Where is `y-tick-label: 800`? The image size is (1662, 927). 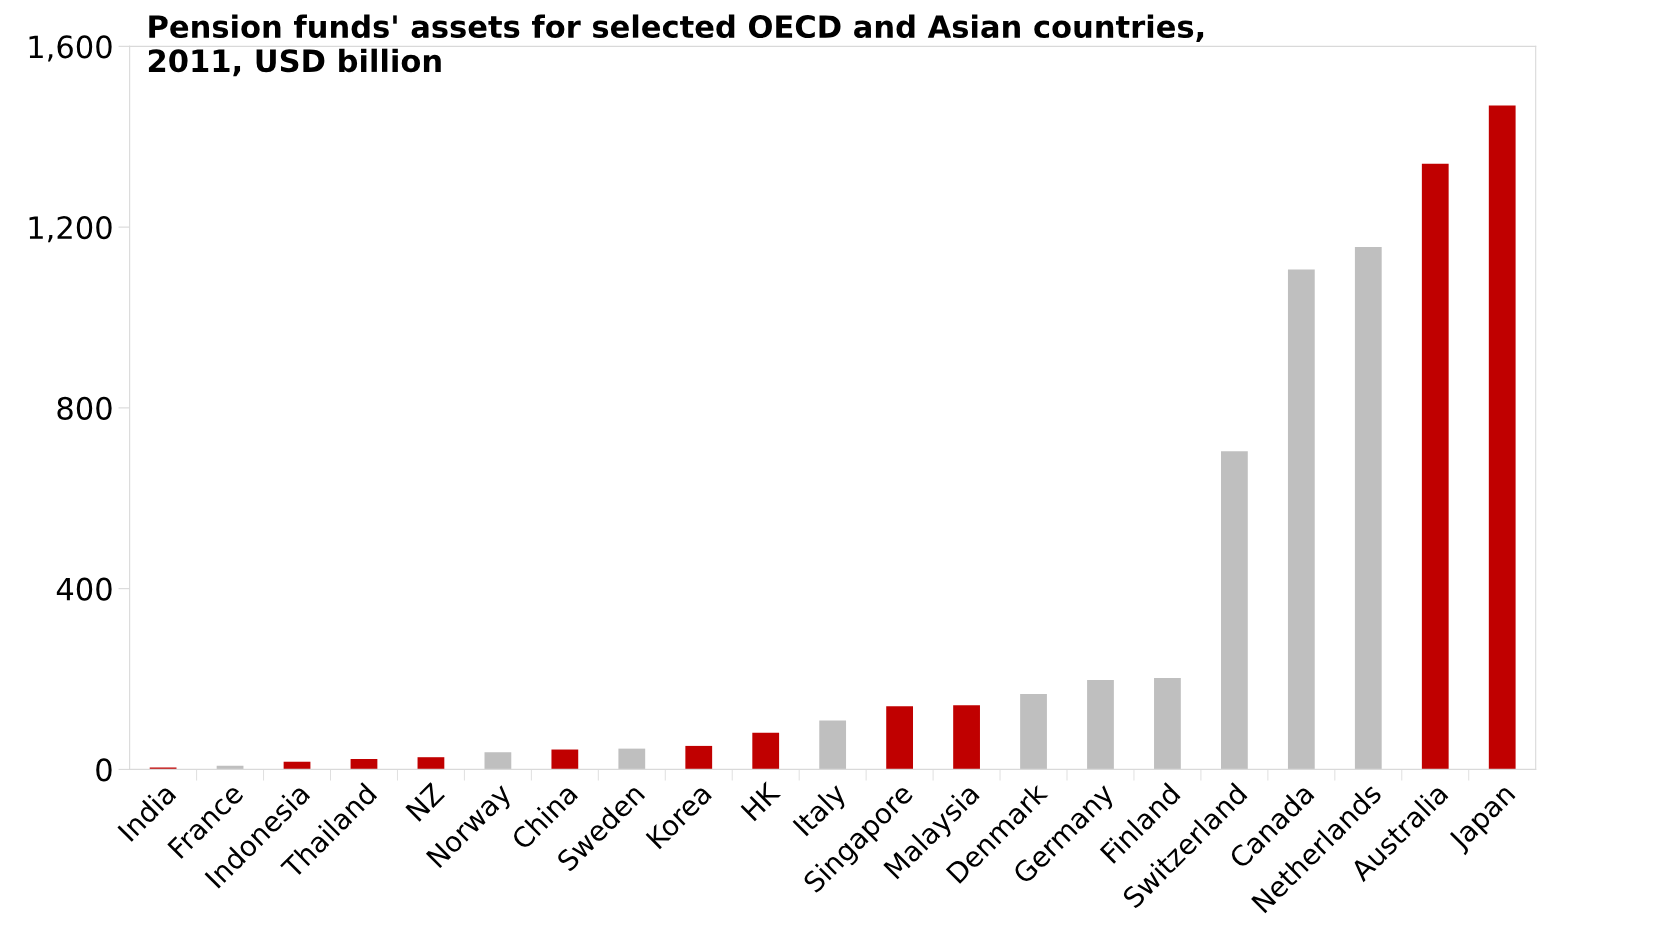
y-tick-label: 800 is located at coordinates (84, 408).